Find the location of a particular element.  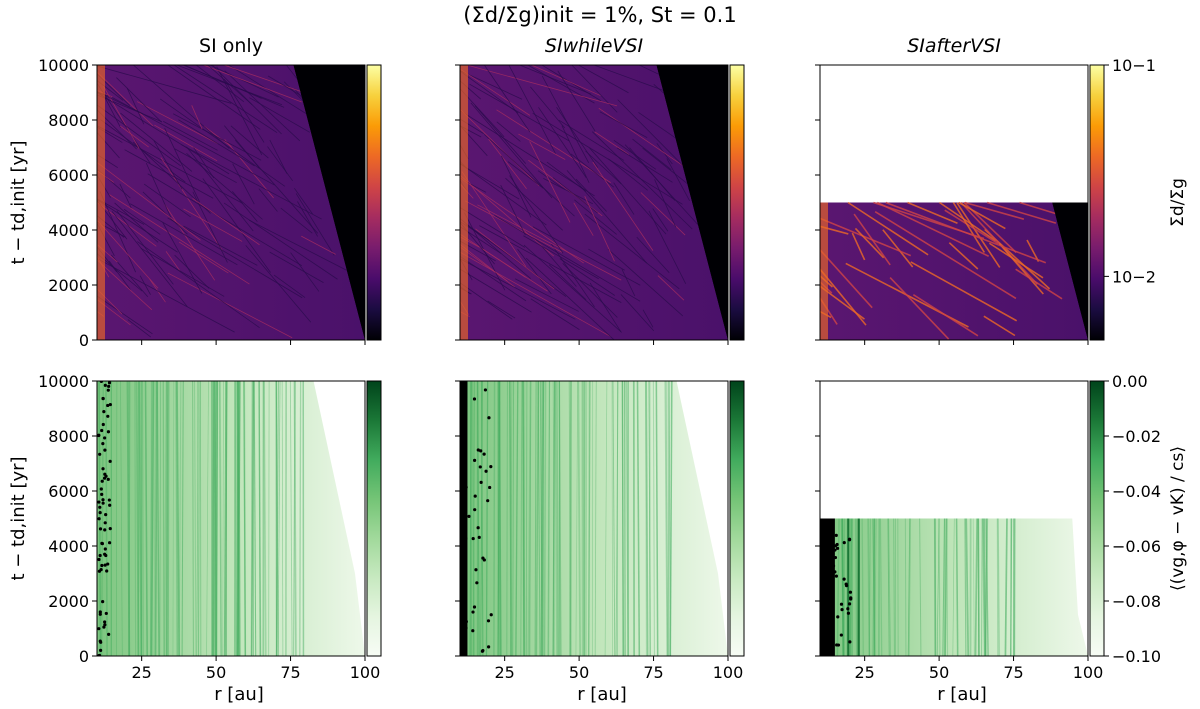

particle-band is located at coordinates (464, 518).